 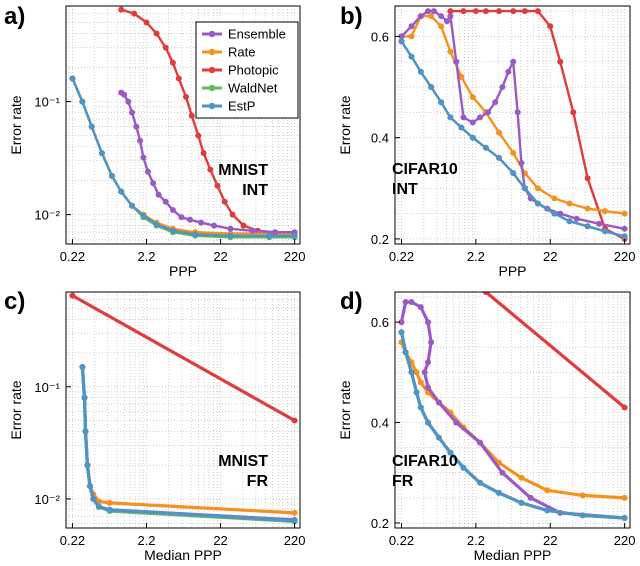 I want to click on x-tick-label: 2.2, so click(x=146, y=256).